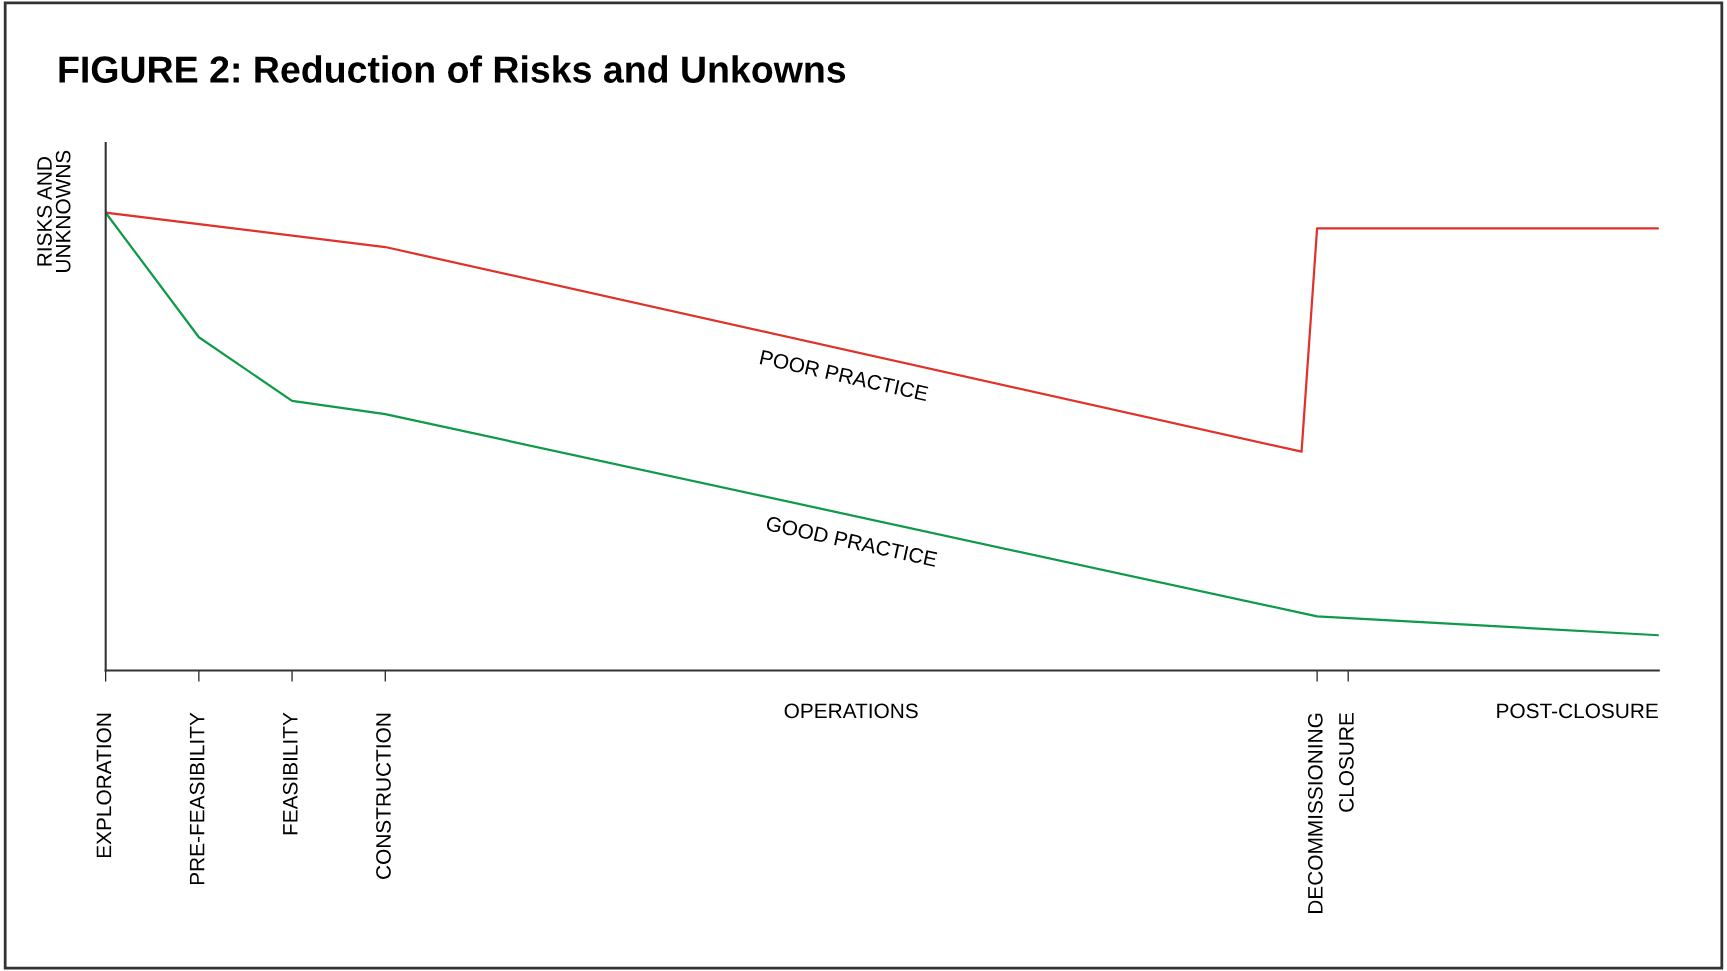 This screenshot has width=1727, height=971. Describe the element at coordinates (104, 785) in the screenshot. I see `x-tick-label: EXPLORATION` at that location.